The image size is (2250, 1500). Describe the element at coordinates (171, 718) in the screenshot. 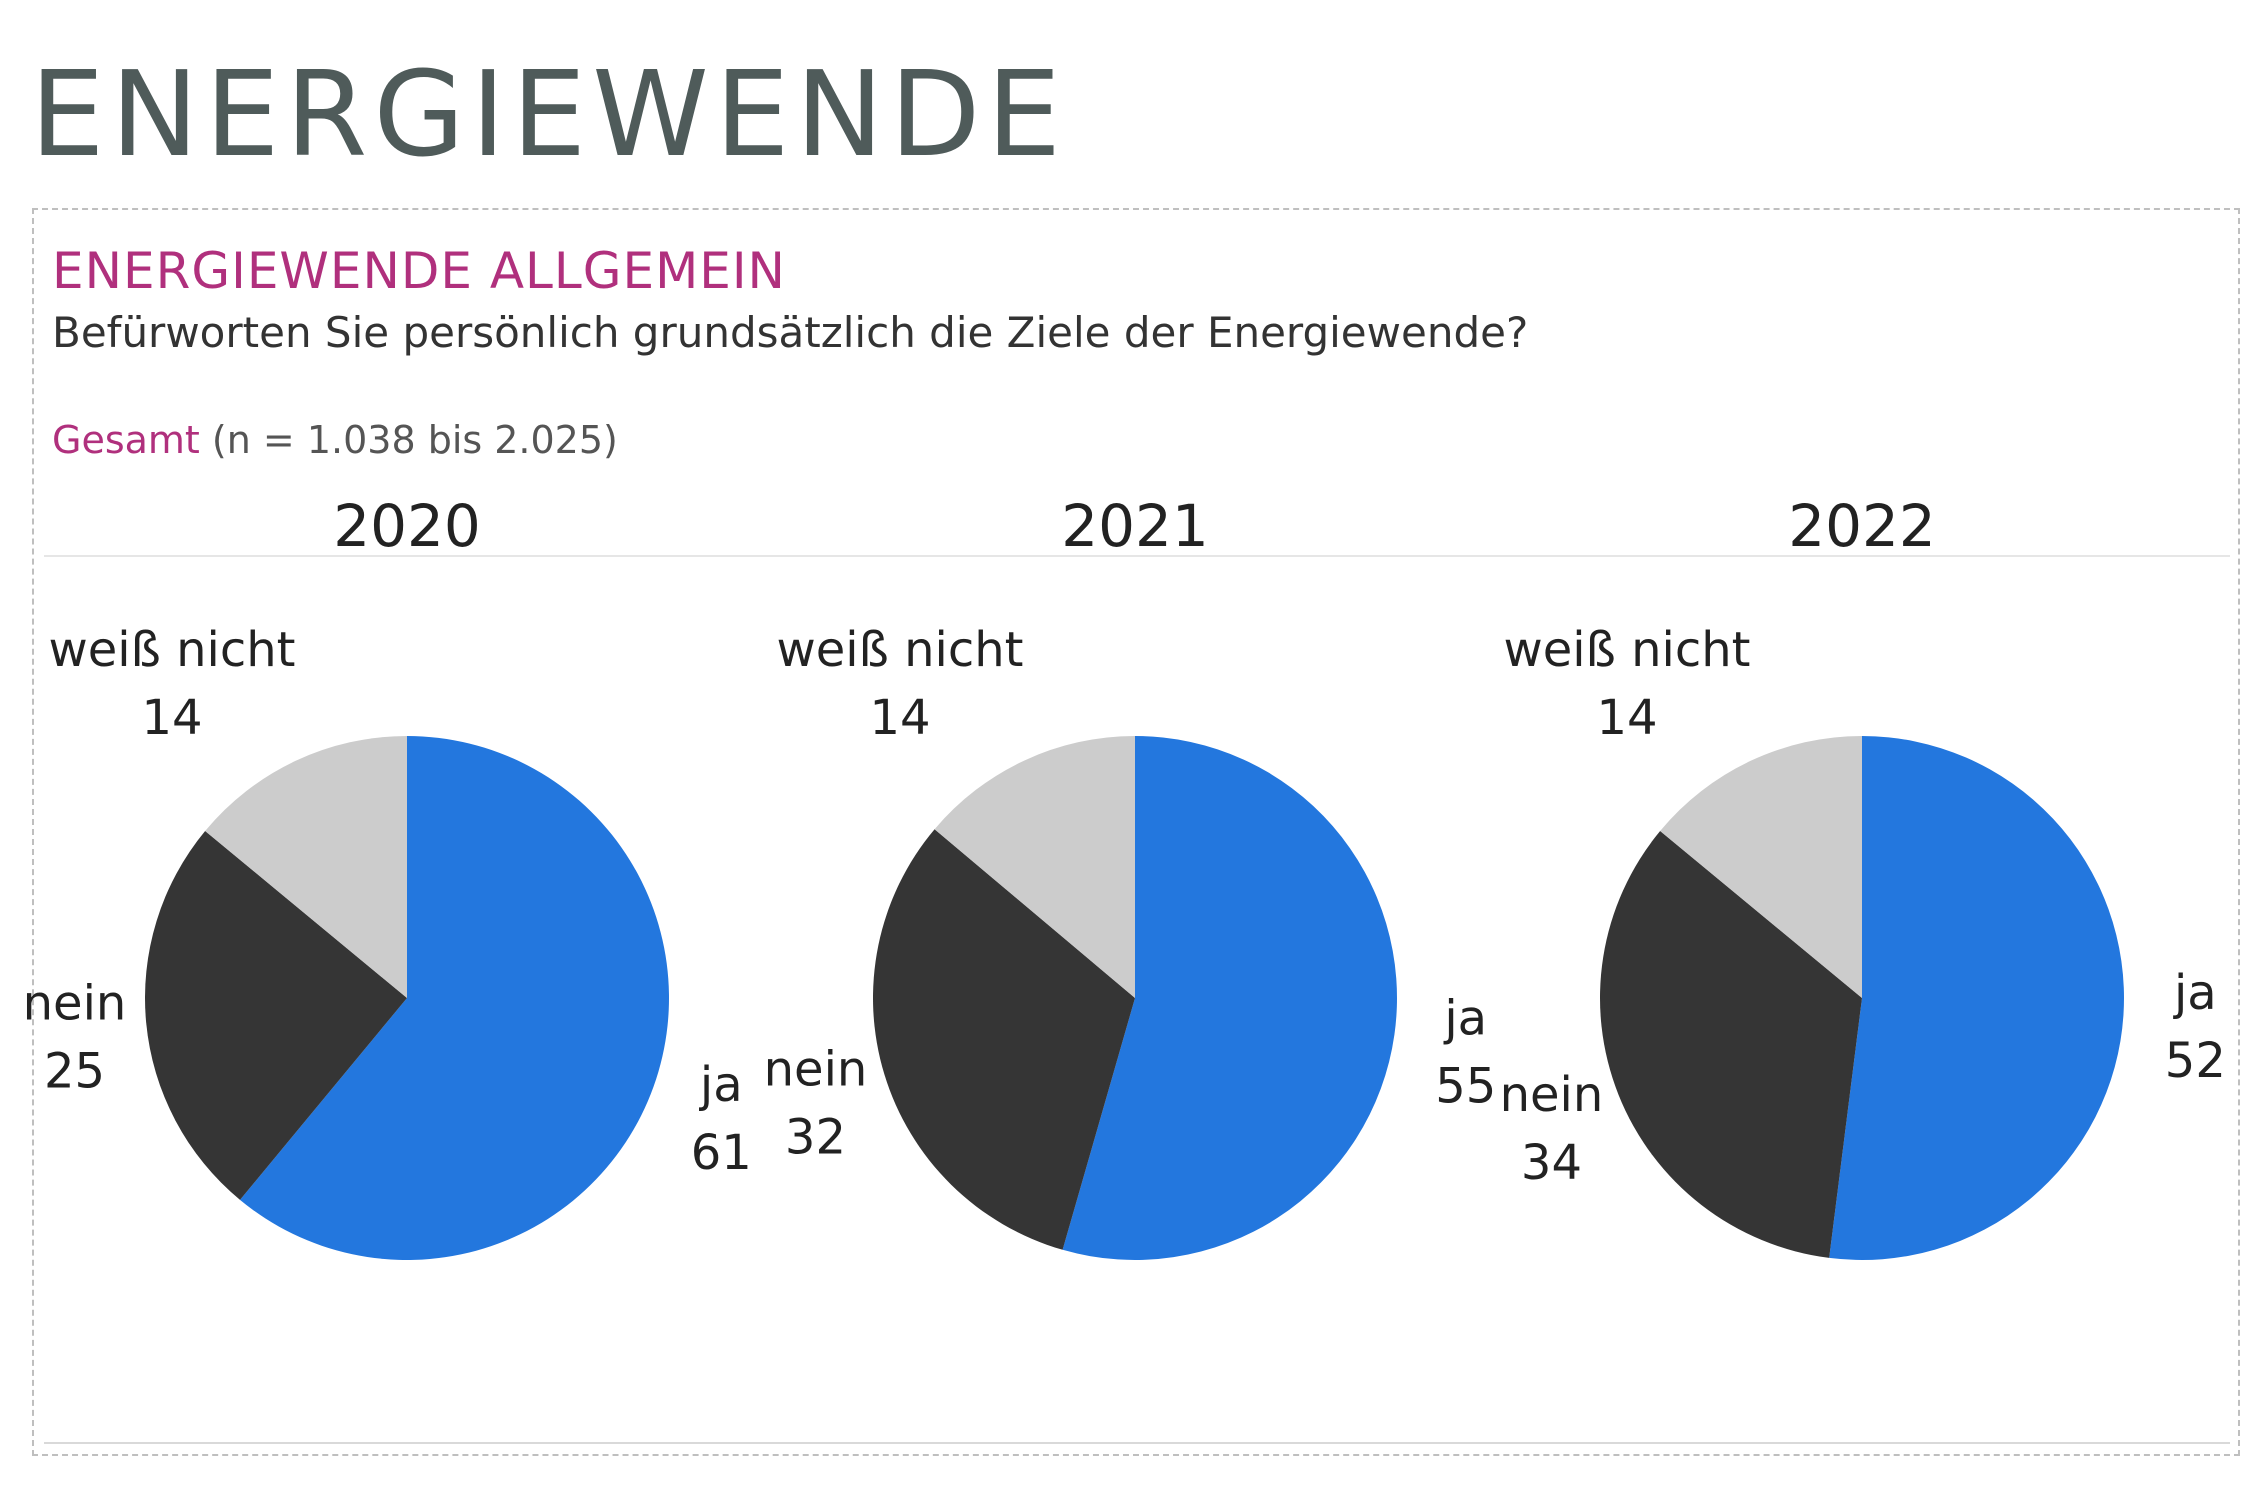

I see `slice-value-2020-weiss-nicht: 14` at that location.